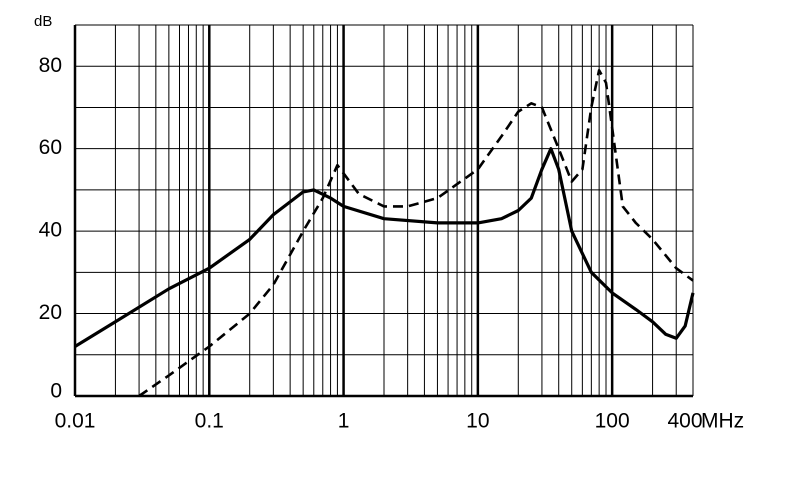  What do you see at coordinates (56, 391) in the screenshot?
I see `y-tick-label: 0` at bounding box center [56, 391].